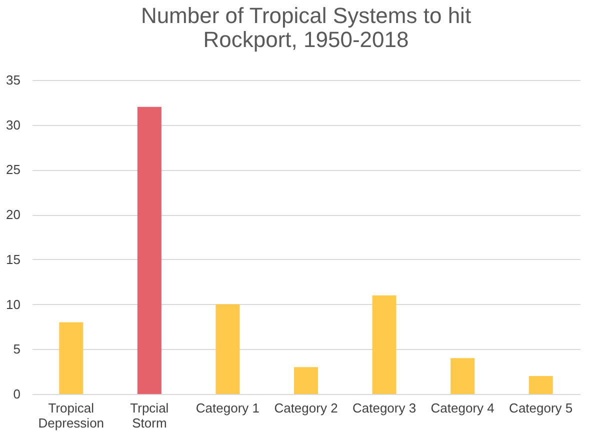 The height and width of the screenshot is (439, 590). What do you see at coordinates (149, 415) in the screenshot?
I see `x-tick-label: Trpcial Storm` at bounding box center [149, 415].